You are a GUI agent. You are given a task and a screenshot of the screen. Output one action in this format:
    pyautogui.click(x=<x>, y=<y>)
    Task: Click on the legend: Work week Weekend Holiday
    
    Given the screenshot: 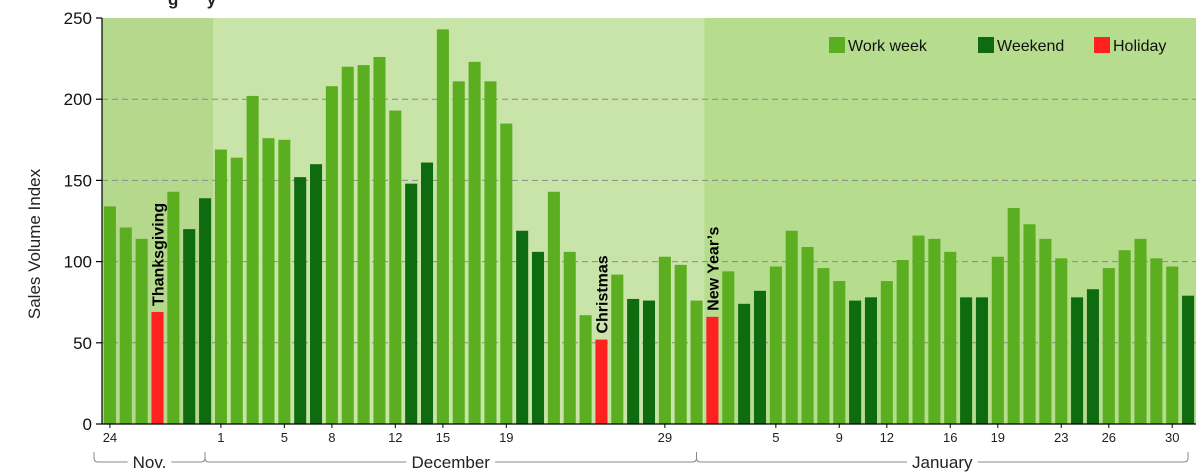 What is the action you would take?
    pyautogui.click(x=997, y=46)
    